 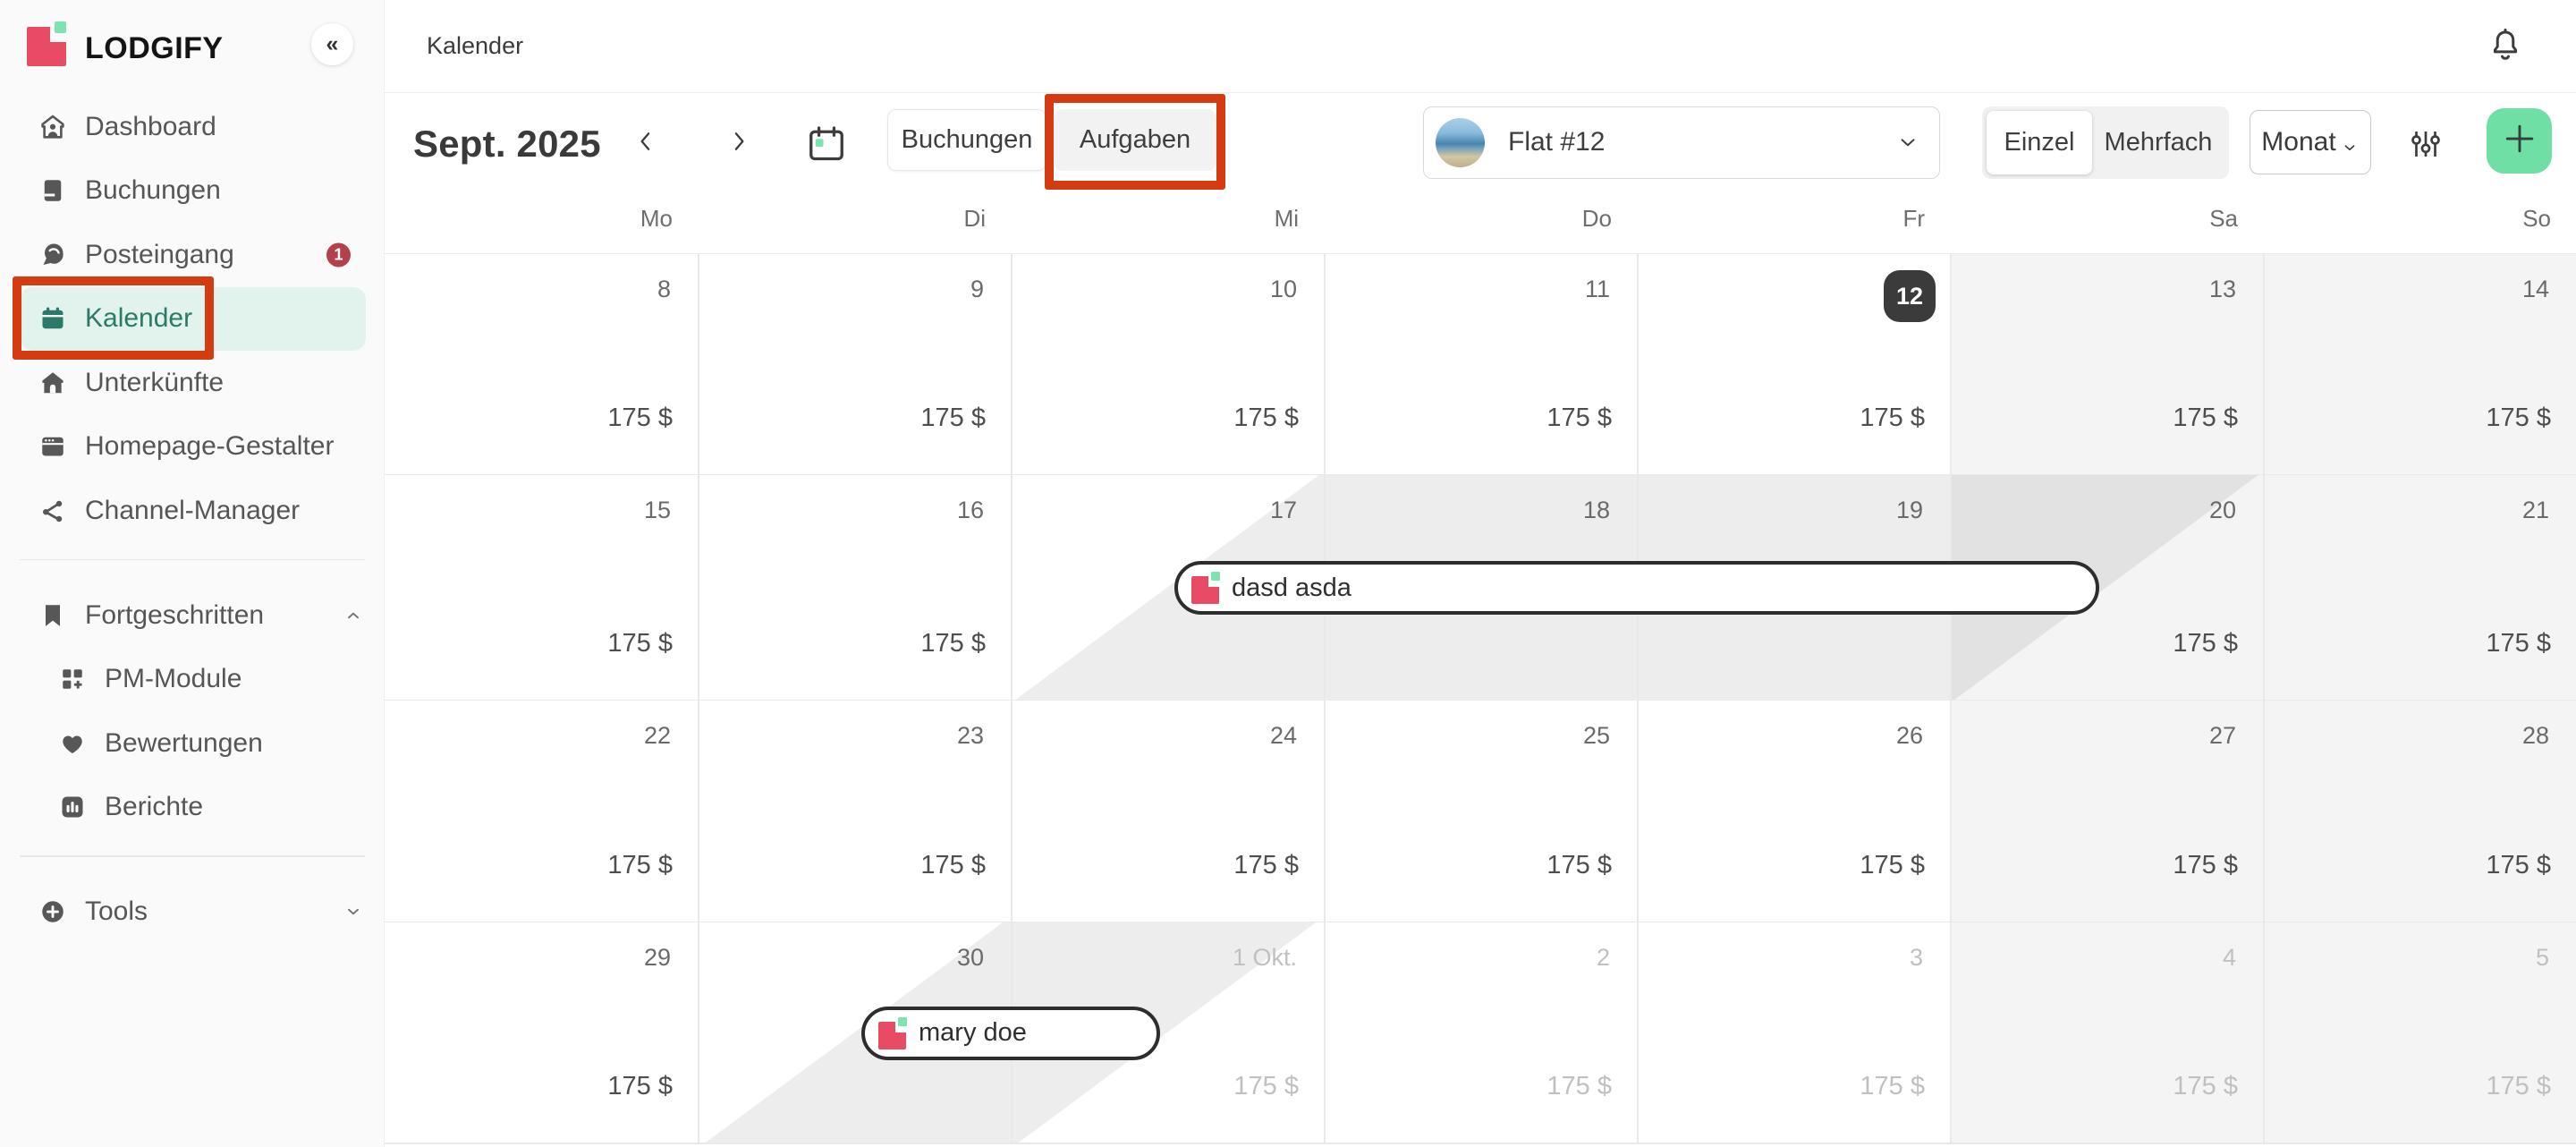 I want to click on day-cell-22: 22 175 $, so click(x=541, y=811).